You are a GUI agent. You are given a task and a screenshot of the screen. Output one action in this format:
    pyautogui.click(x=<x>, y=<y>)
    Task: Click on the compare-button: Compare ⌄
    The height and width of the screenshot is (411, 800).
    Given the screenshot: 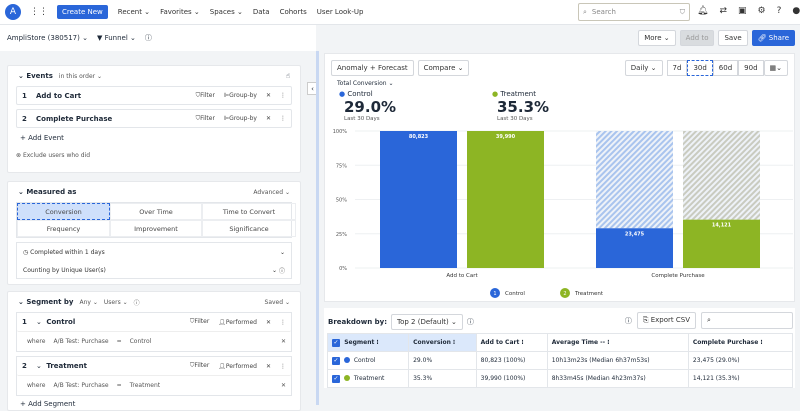 What is the action you would take?
    pyautogui.click(x=443, y=68)
    